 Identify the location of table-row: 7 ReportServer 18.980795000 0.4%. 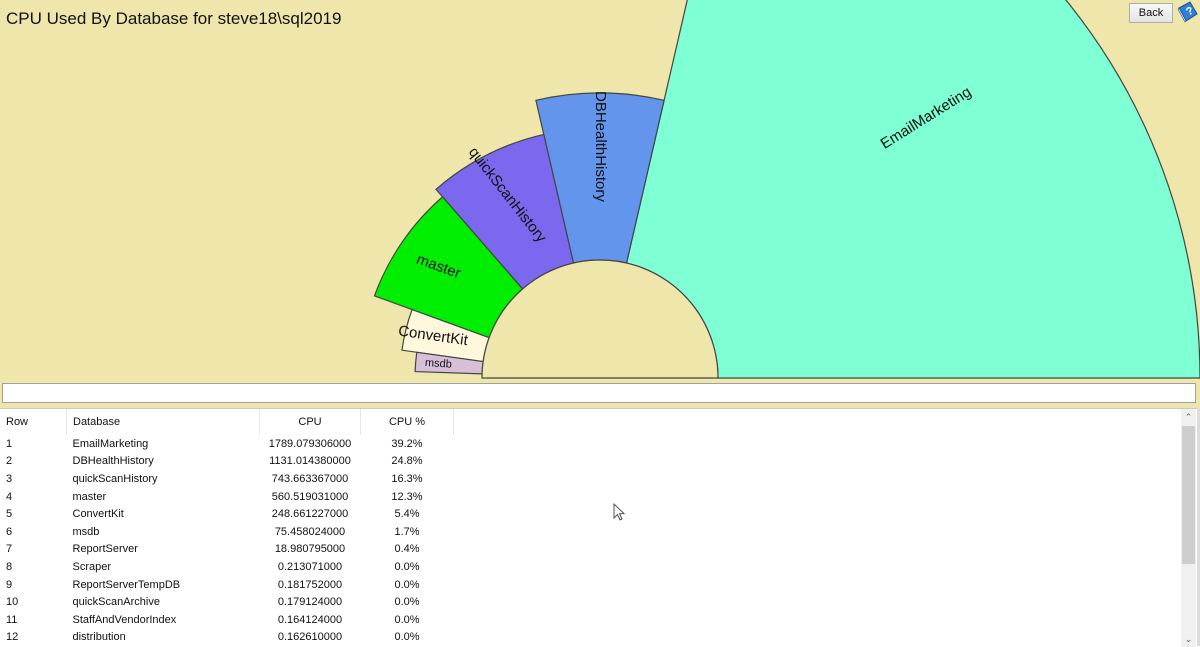
(227, 550).